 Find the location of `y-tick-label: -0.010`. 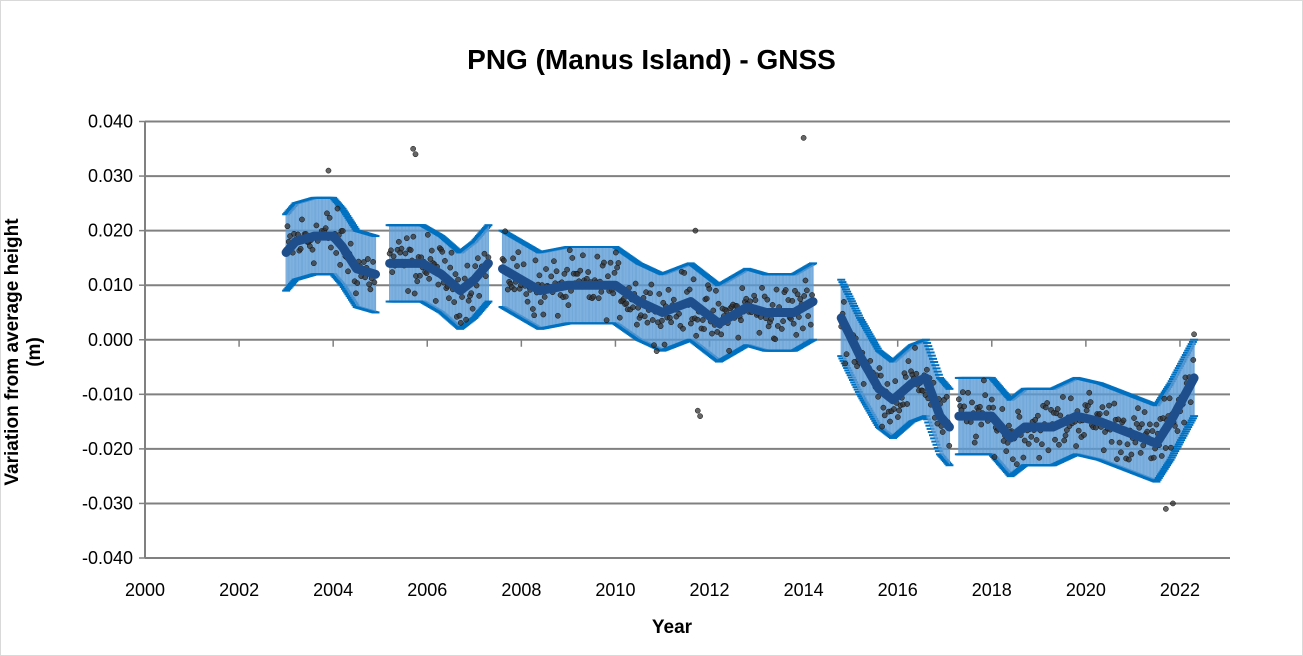

y-tick-label: -0.010 is located at coordinates (107, 394).